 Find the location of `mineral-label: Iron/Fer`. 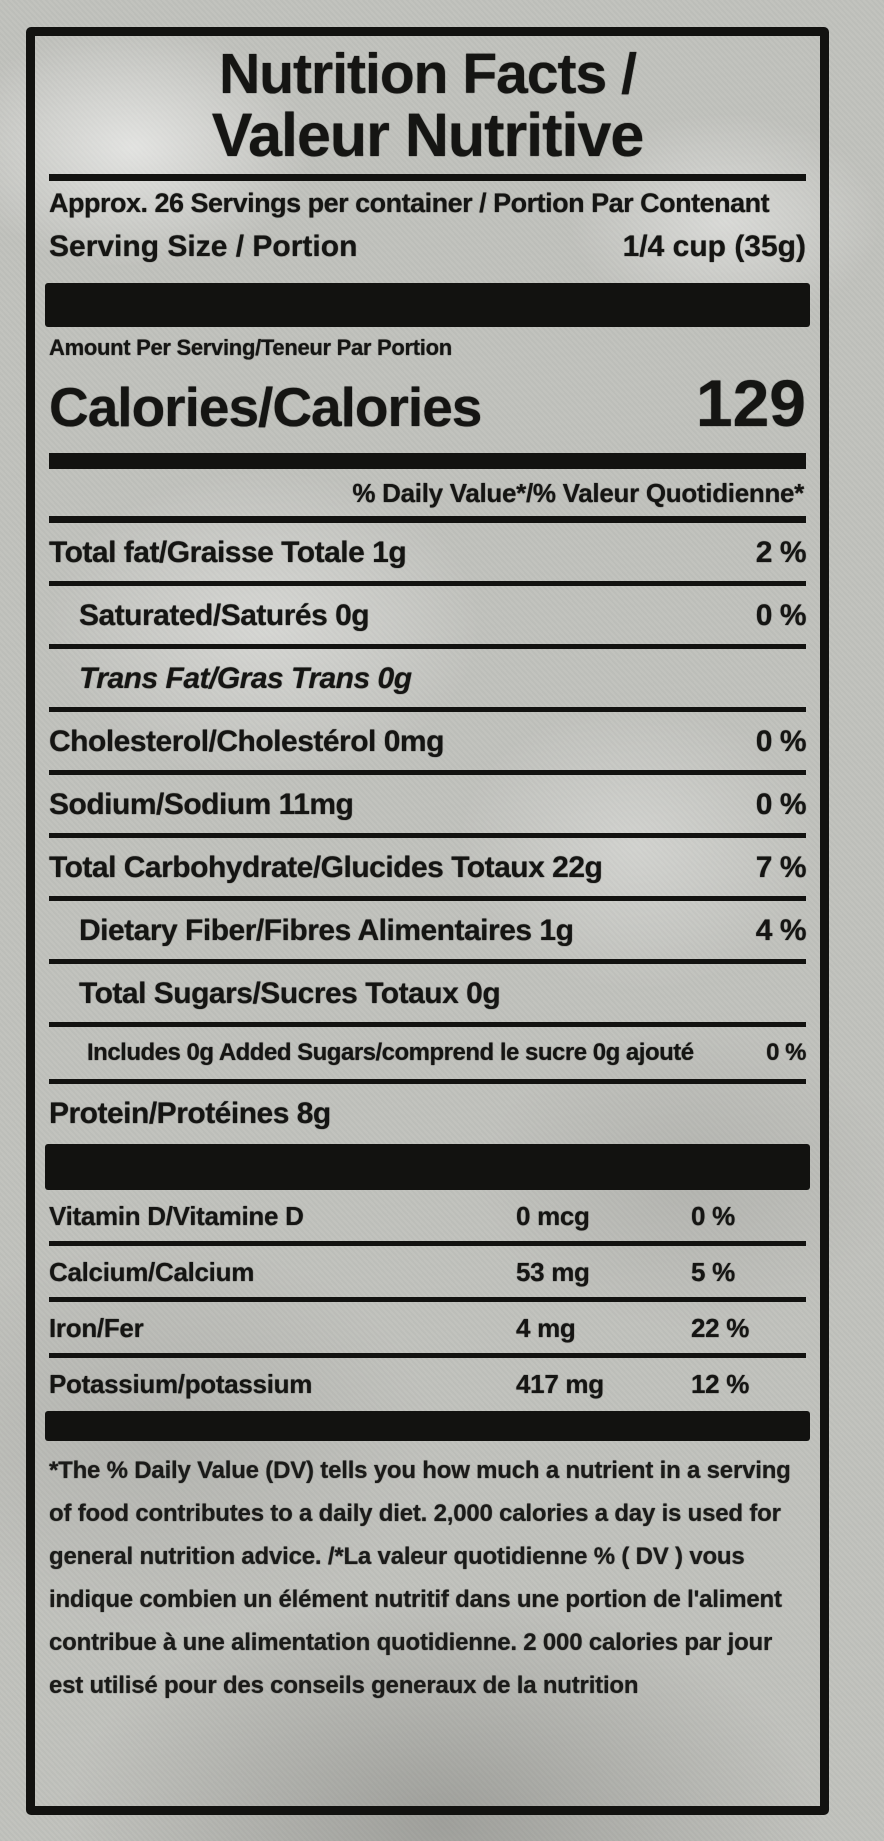

mineral-label: Iron/Fer is located at coordinates (96, 1328).